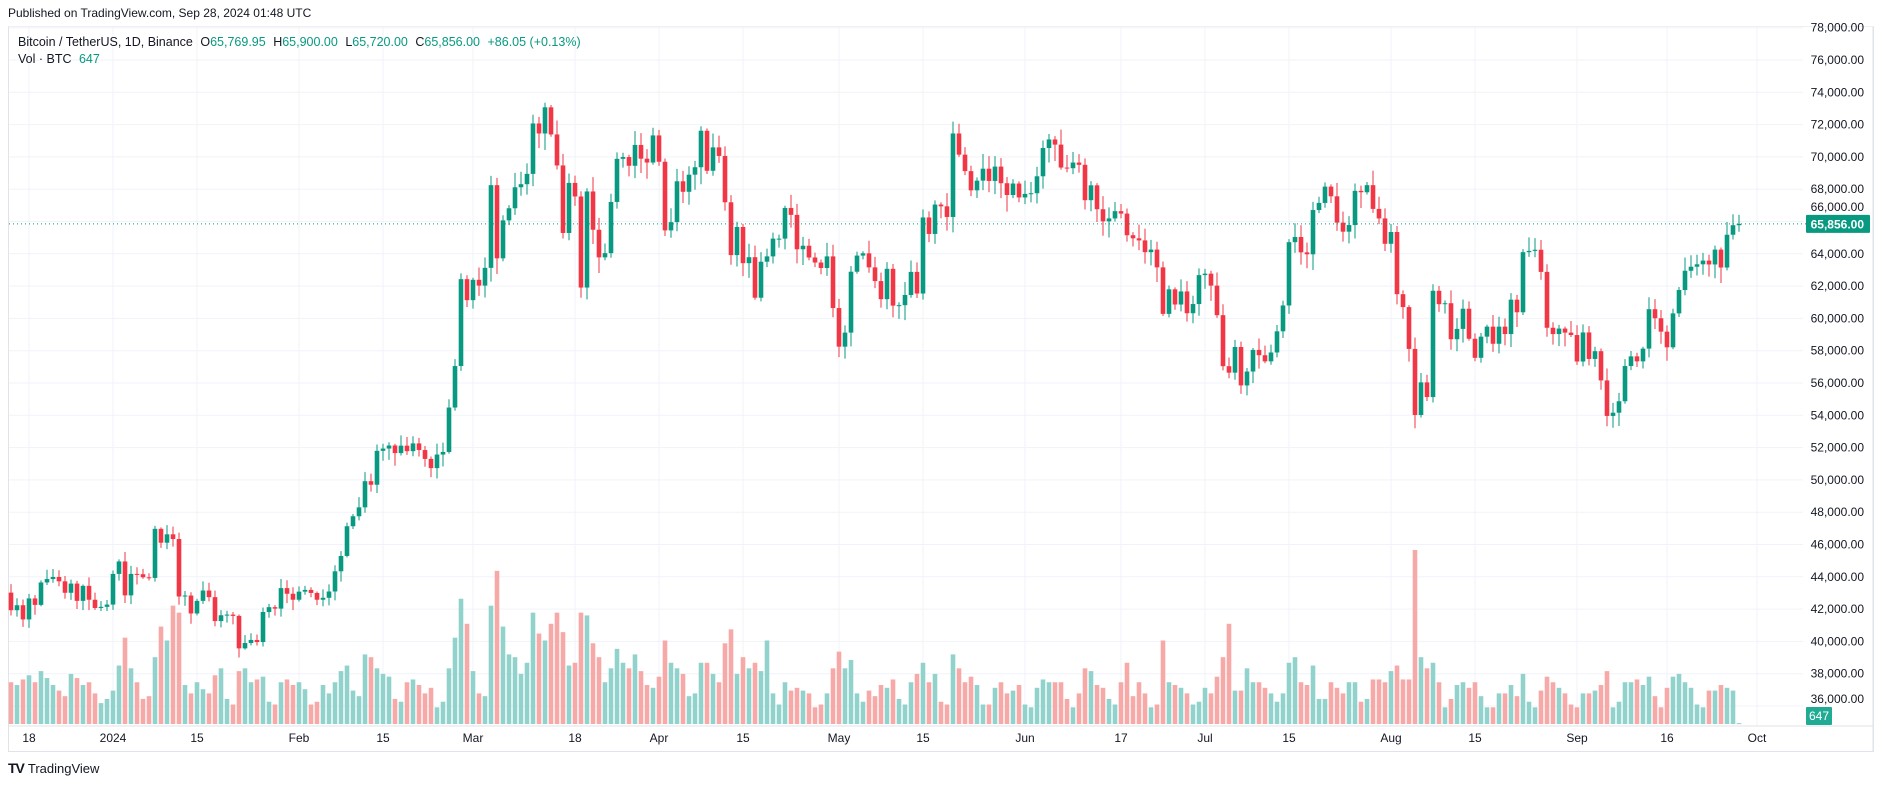 This screenshot has width=1883, height=788. What do you see at coordinates (45, 59) in the screenshot?
I see `volume-label: Vol · BTC` at bounding box center [45, 59].